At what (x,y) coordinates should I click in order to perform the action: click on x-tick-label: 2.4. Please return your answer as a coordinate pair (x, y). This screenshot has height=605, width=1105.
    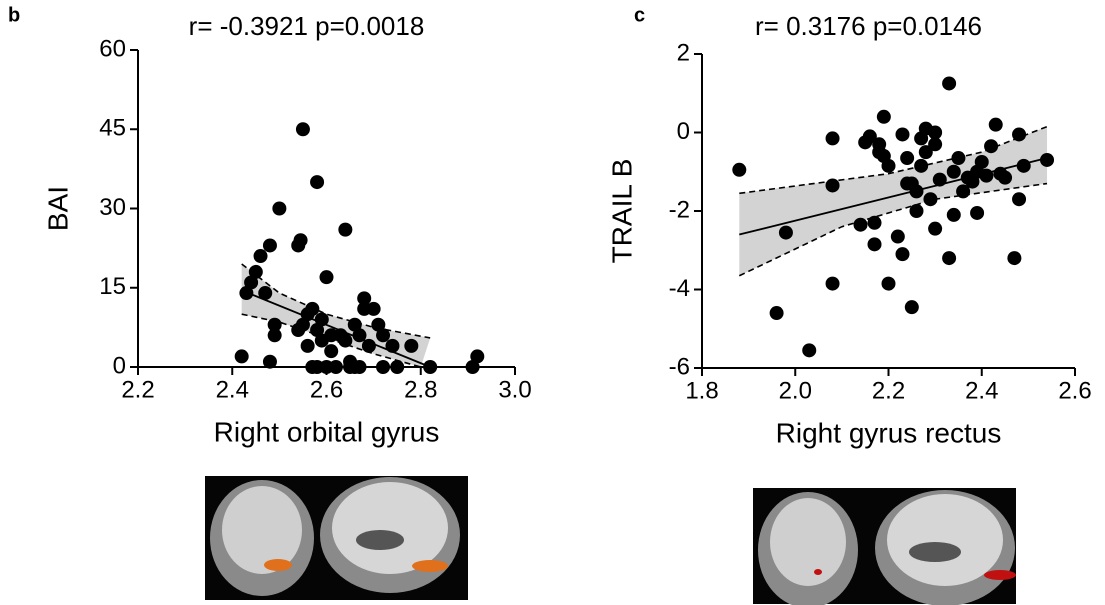
    Looking at the image, I should click on (981, 390).